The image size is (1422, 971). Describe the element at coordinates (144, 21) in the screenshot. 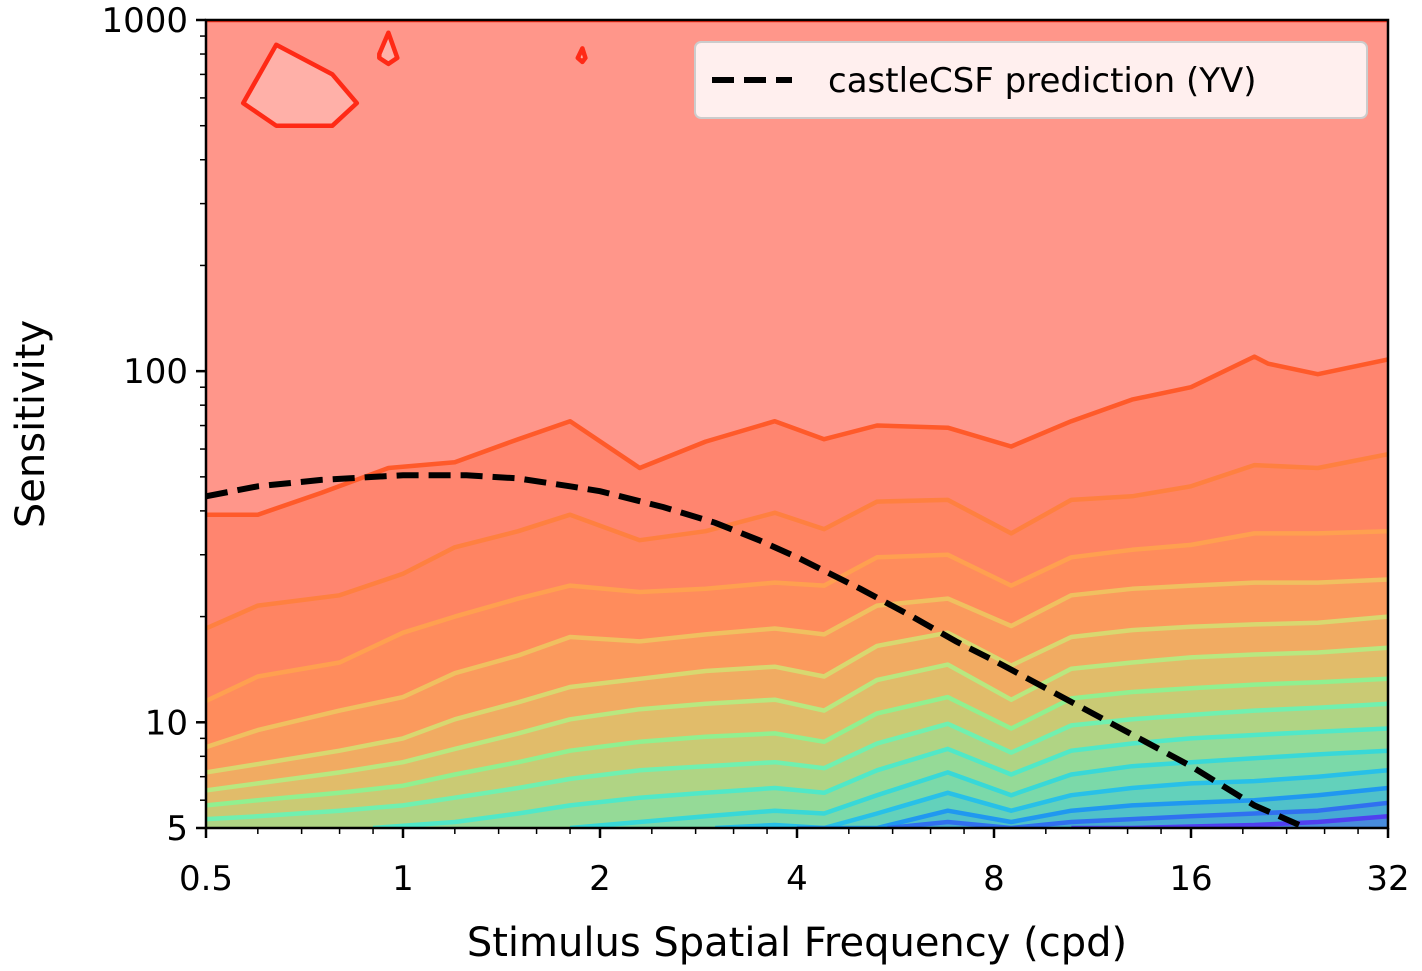

I see `y-tick-label: 1000` at that location.